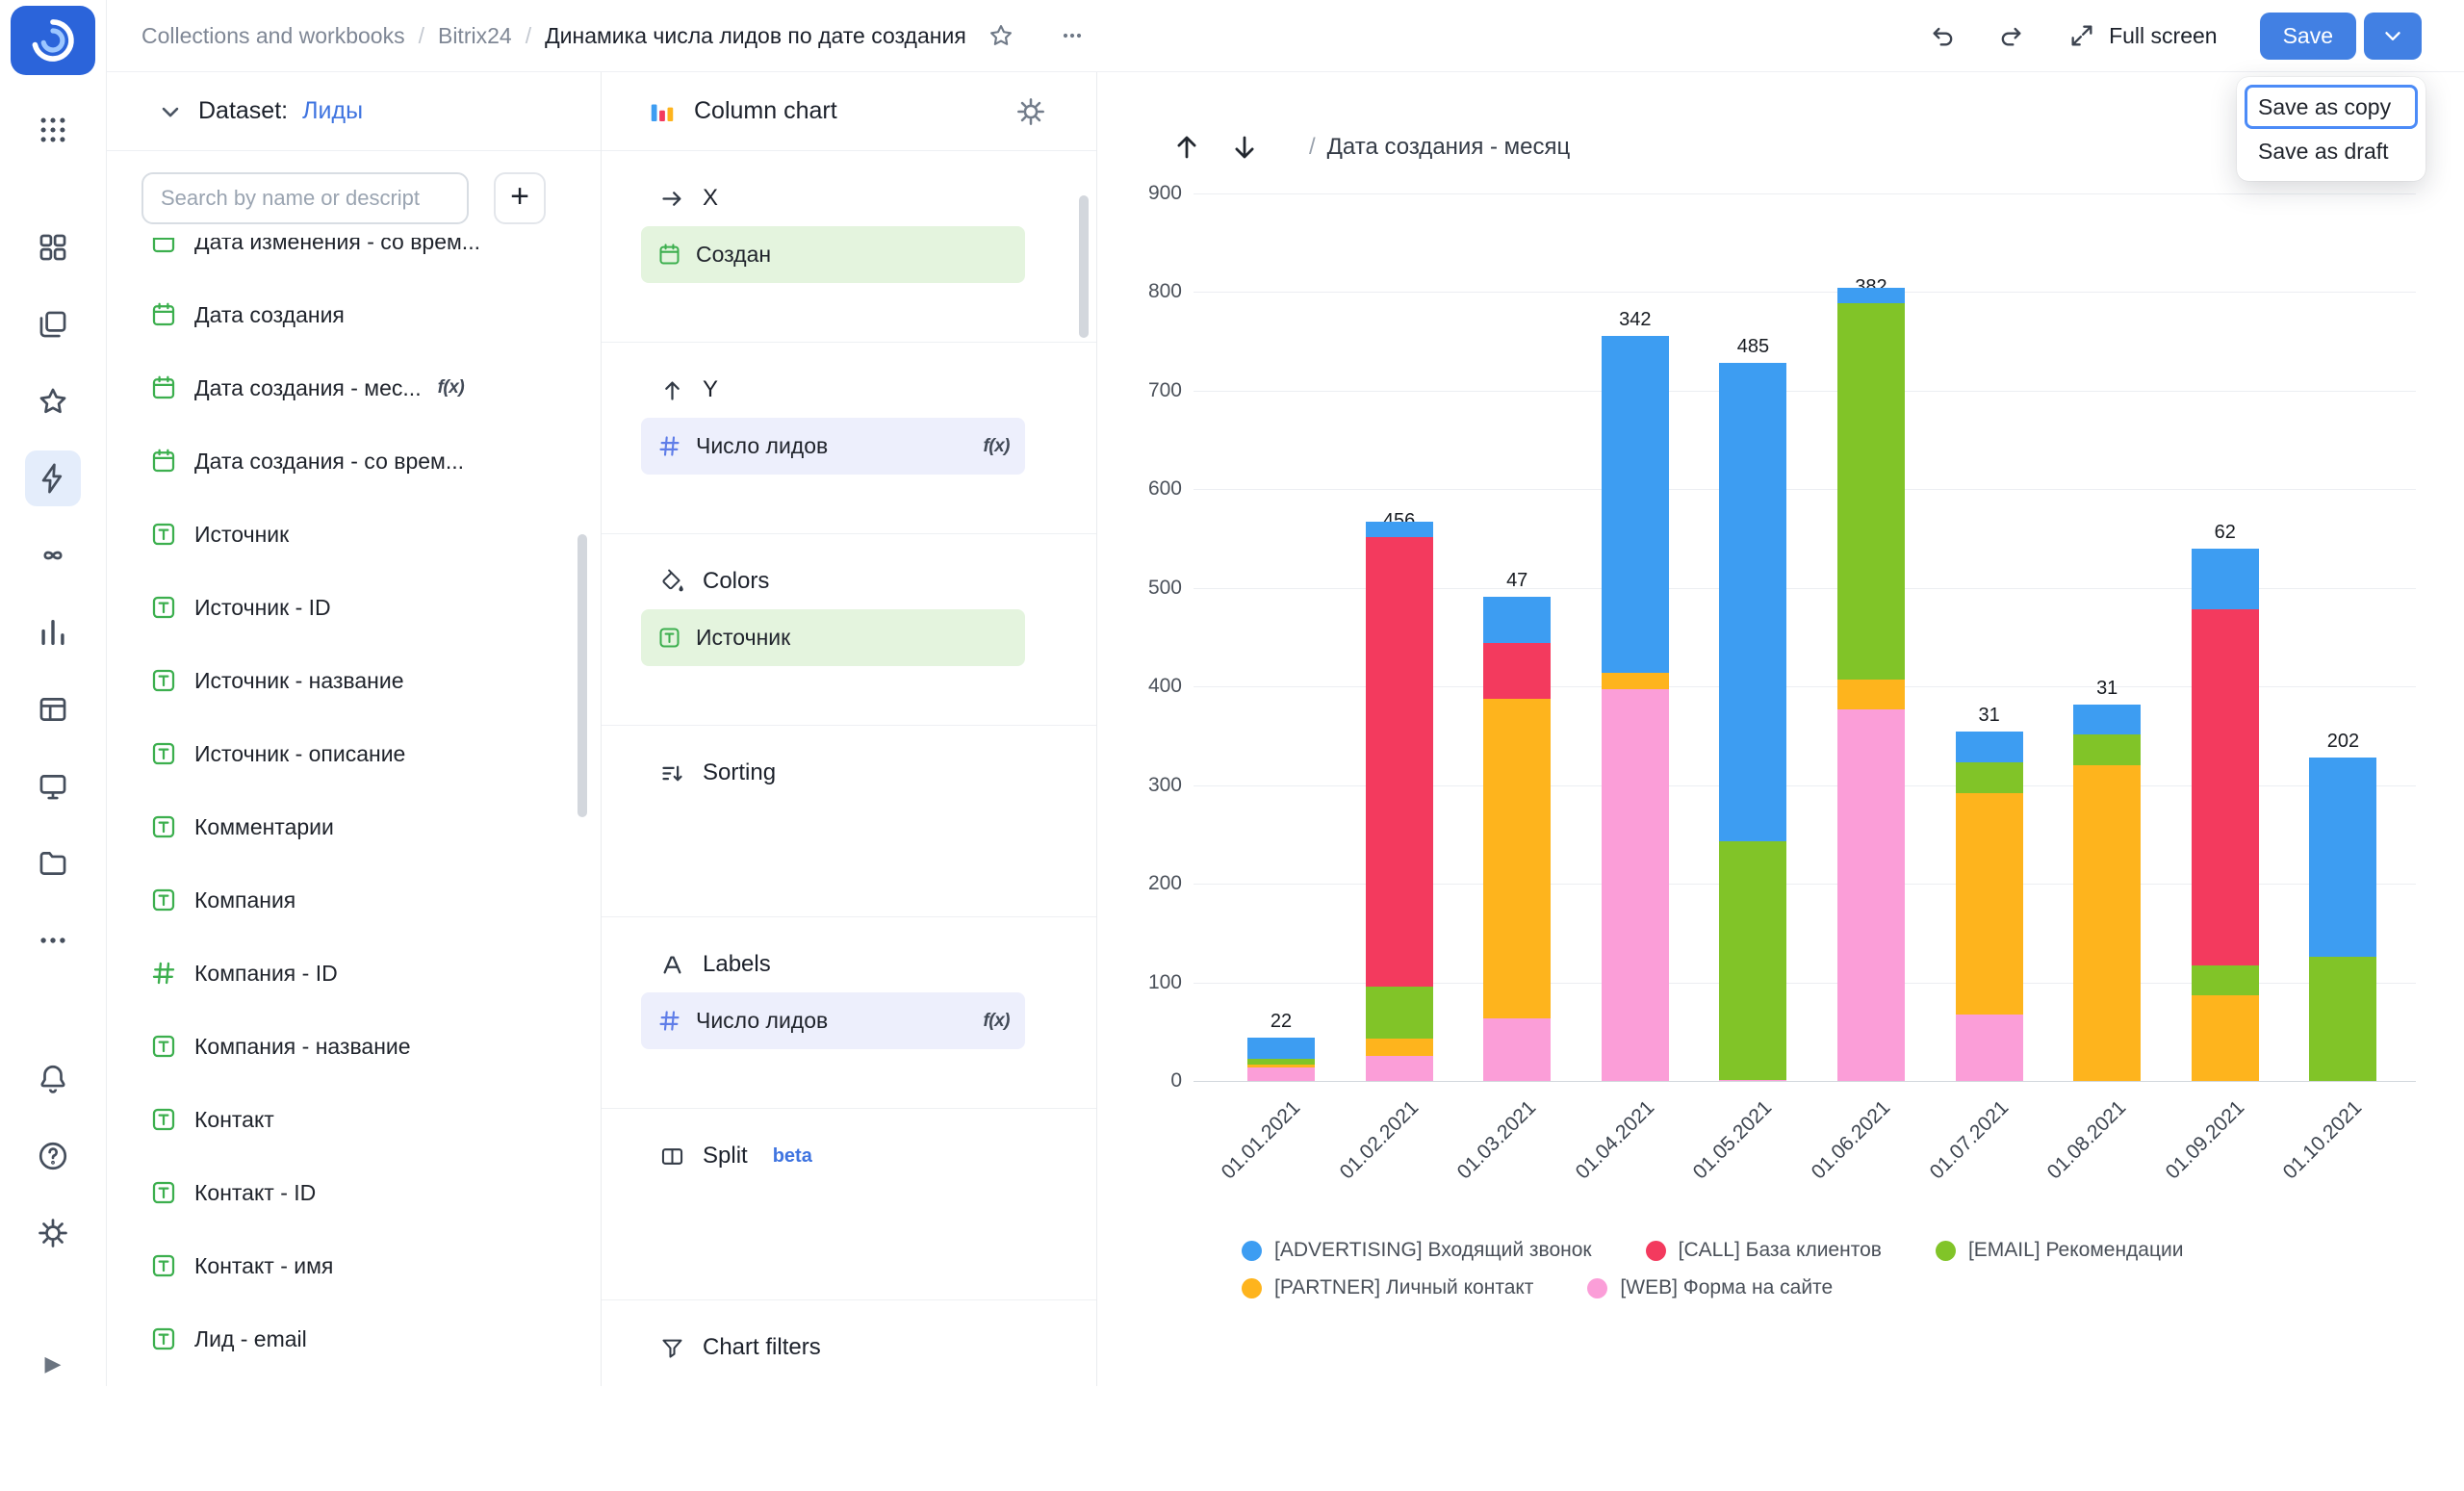 The width and height of the screenshot is (2464, 1491). Describe the element at coordinates (1084, 266) in the screenshot. I see `config-scrollbar` at that location.